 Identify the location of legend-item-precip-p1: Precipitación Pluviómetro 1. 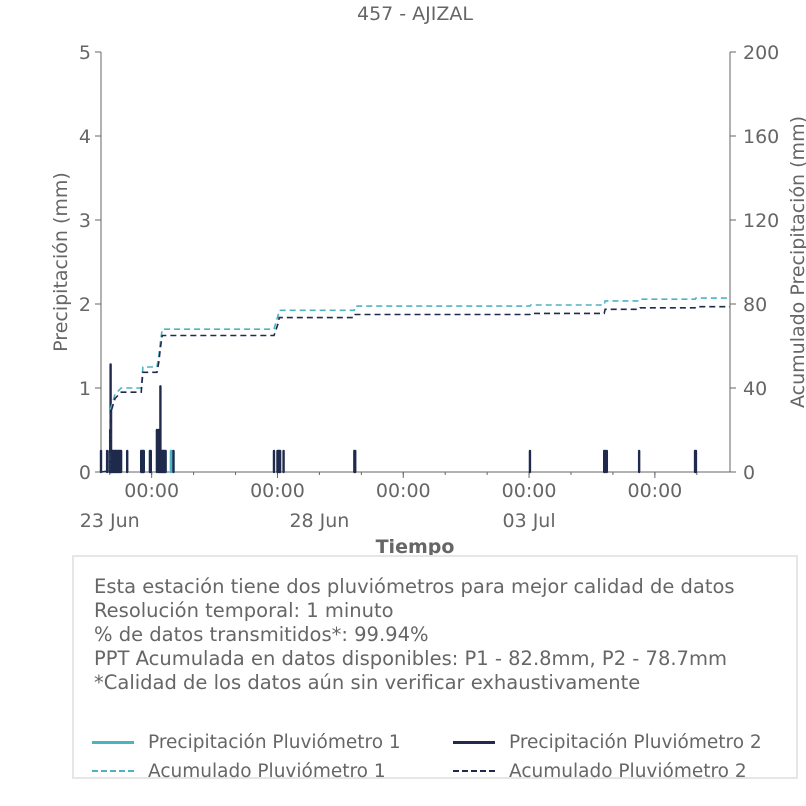
(246, 742).